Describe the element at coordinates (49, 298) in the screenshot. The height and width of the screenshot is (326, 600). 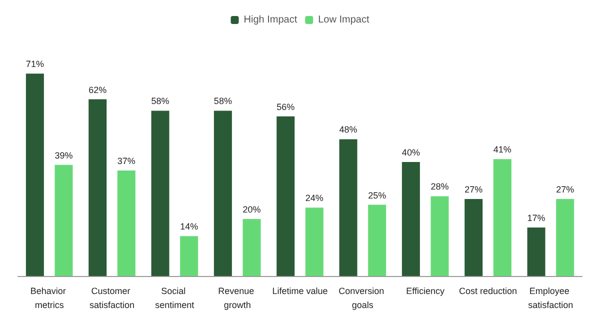
I see `x-tick-label: Behavior metrics` at that location.